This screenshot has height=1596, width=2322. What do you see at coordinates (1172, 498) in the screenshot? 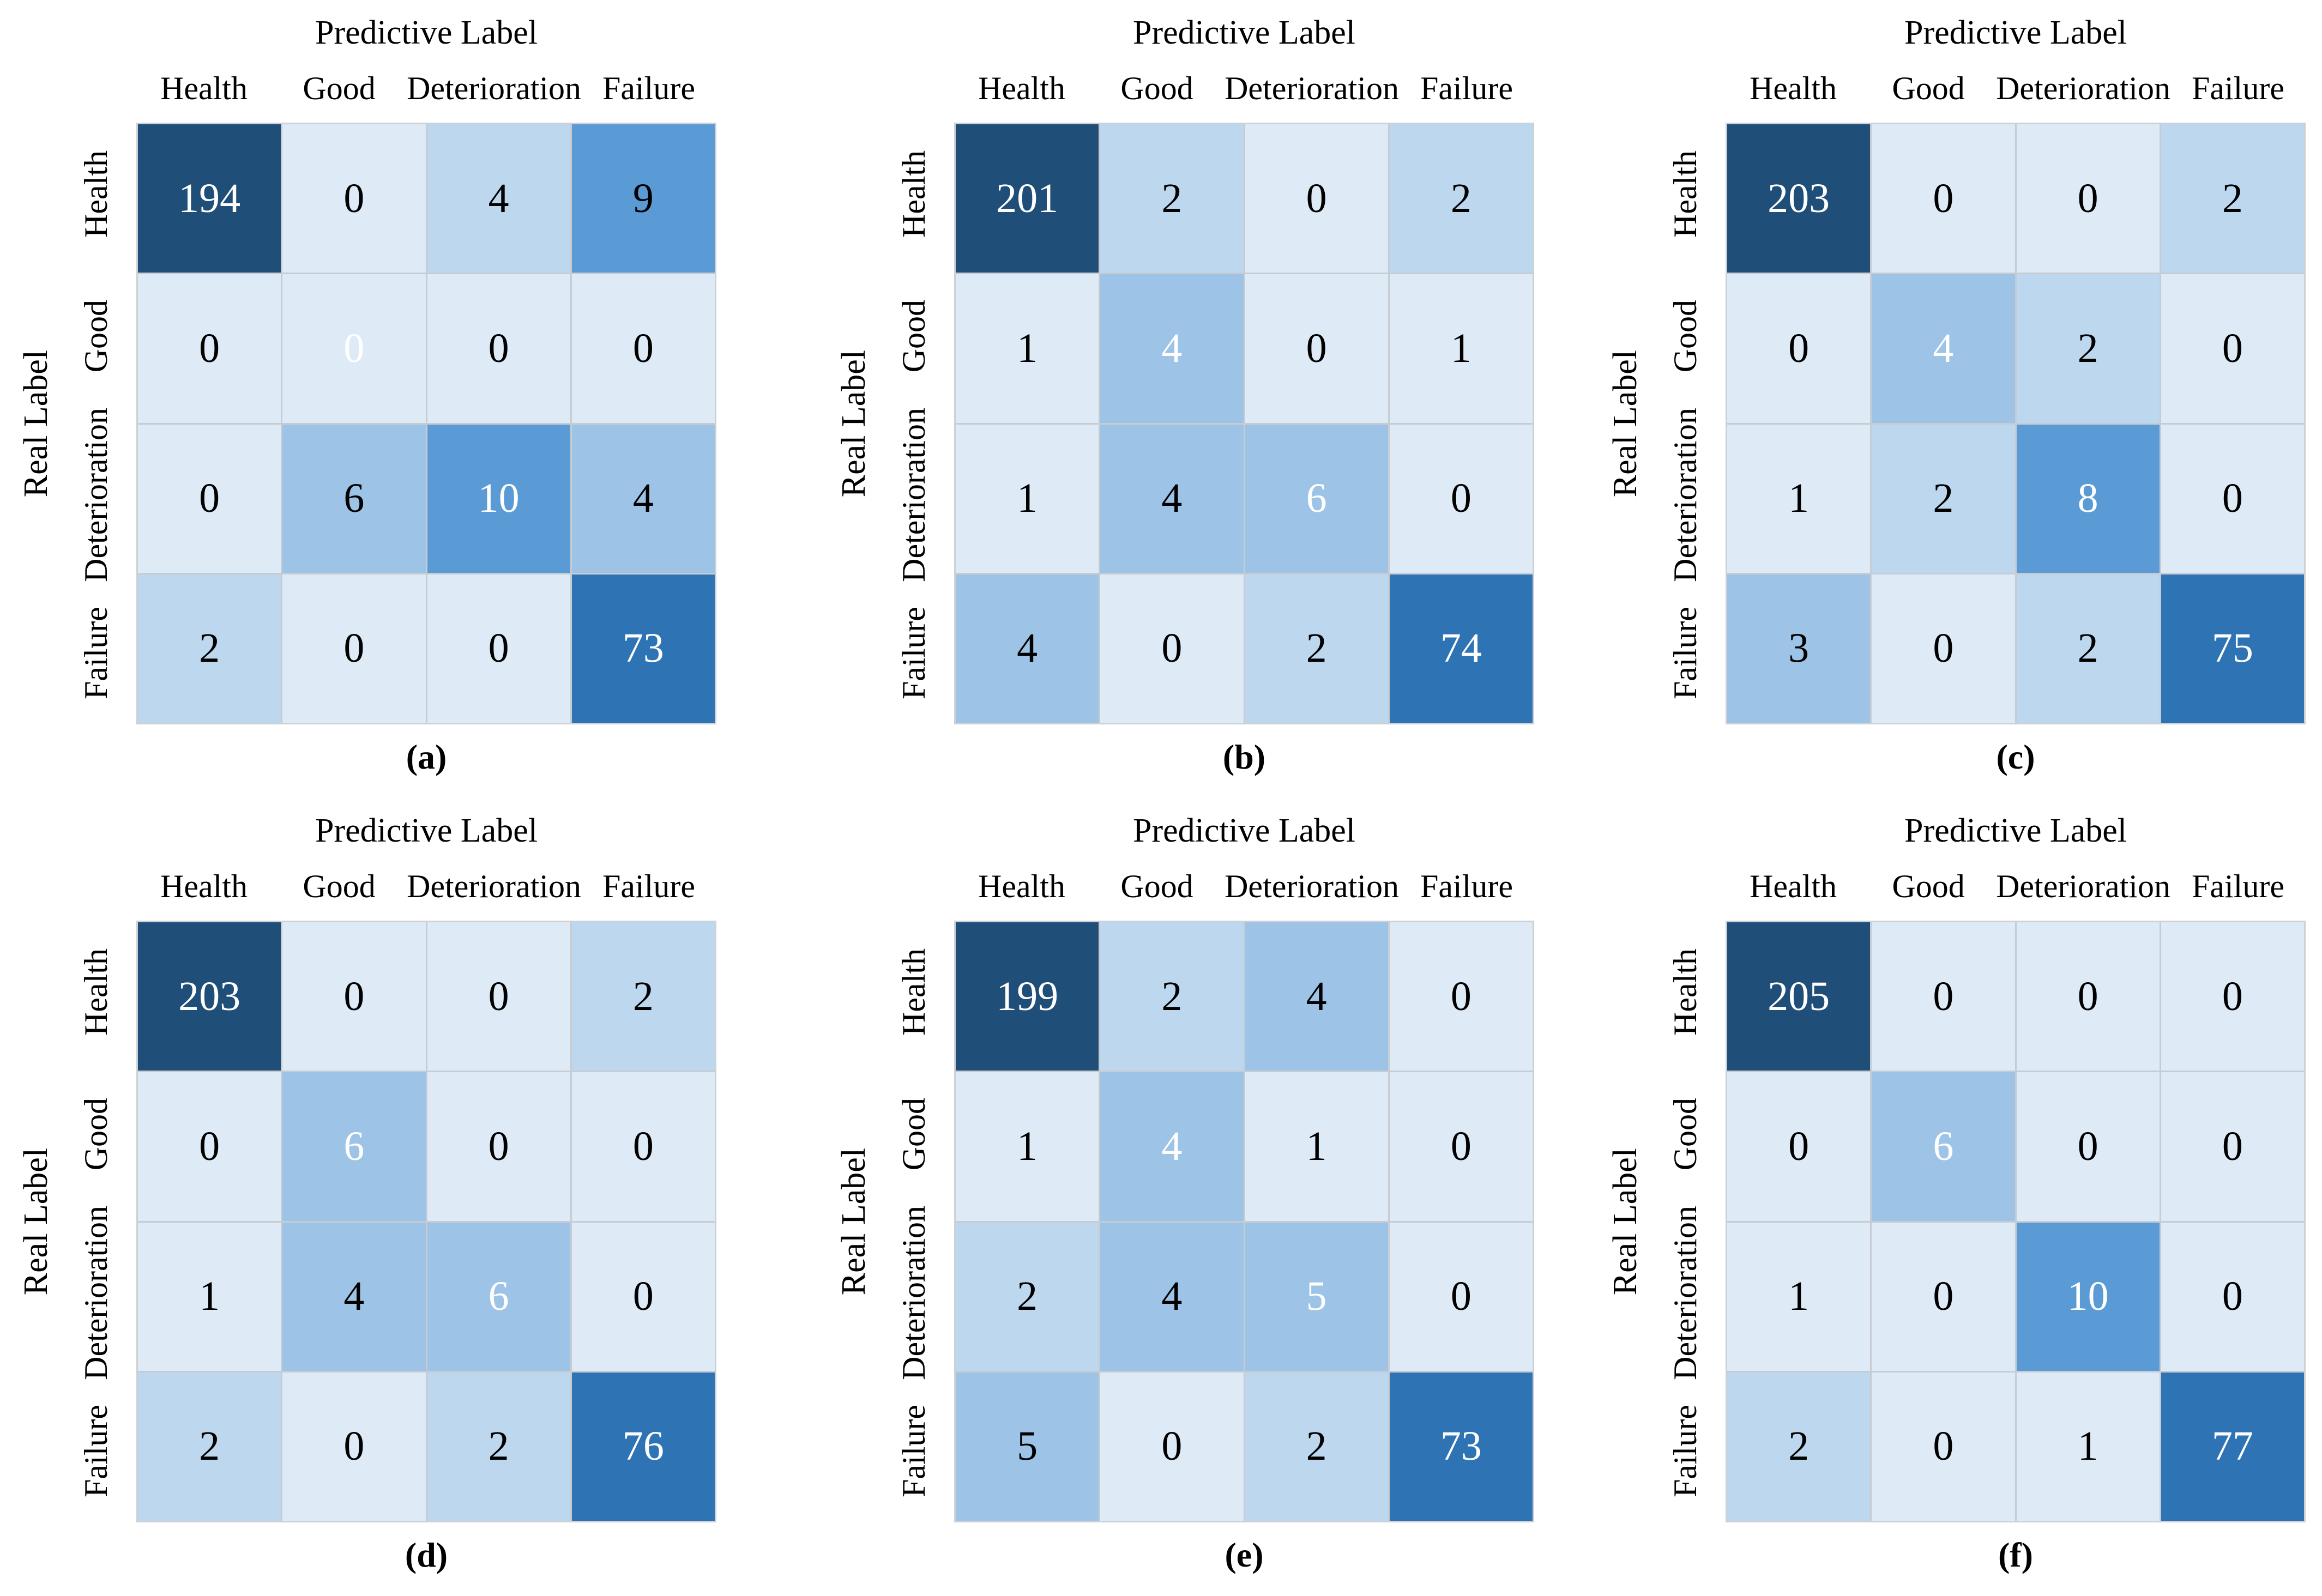
I see `matrix-cell-b-2-1: 4` at bounding box center [1172, 498].